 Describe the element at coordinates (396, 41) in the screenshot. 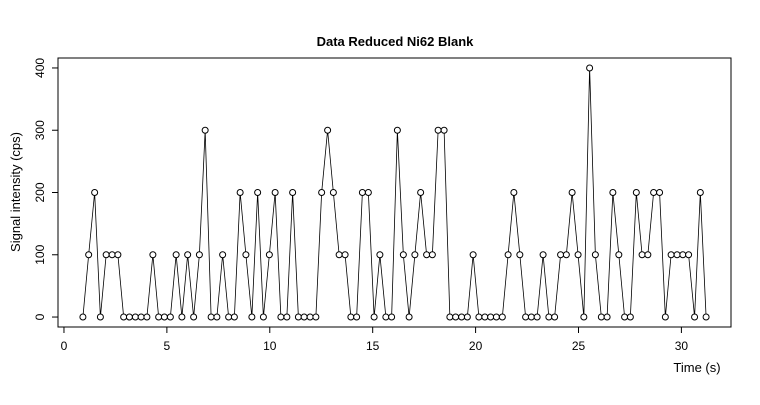

I see `chart-title: Data Reduced Ni62 Blank` at that location.